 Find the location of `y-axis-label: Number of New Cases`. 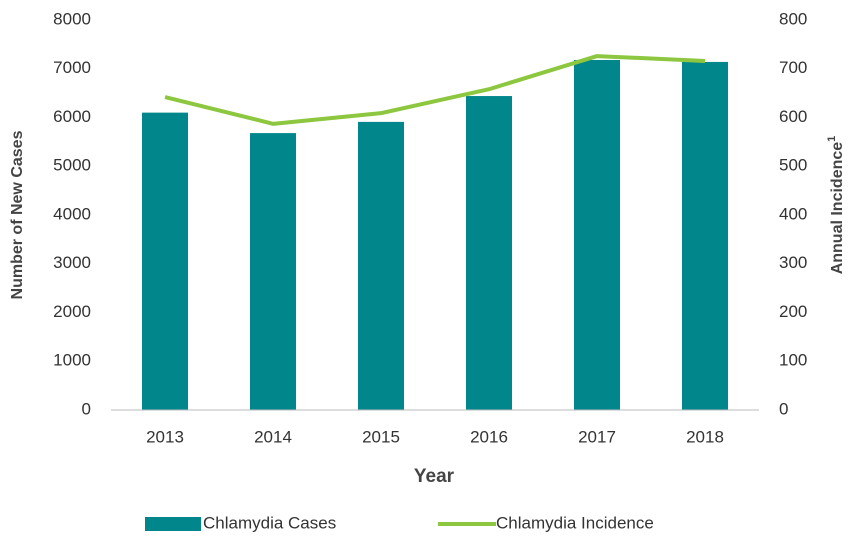

y-axis-label: Number of New Cases is located at coordinates (17, 214).